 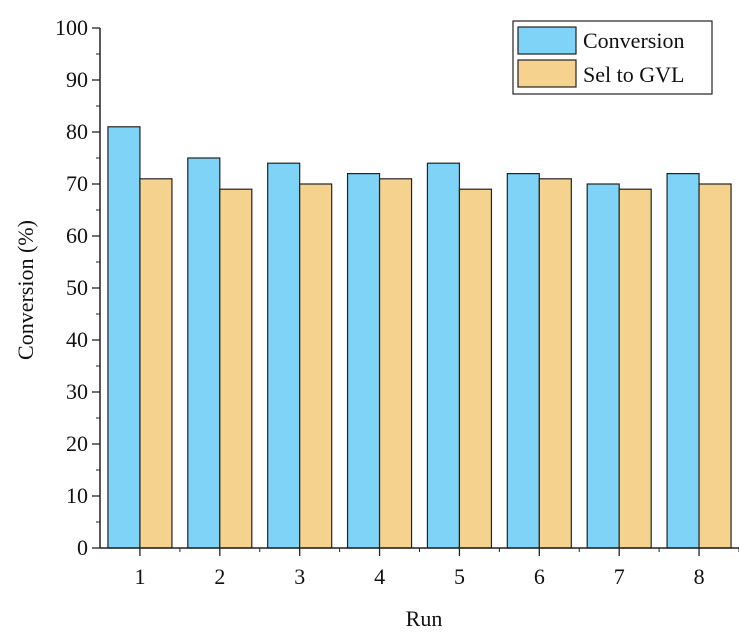 What do you see at coordinates (424, 618) in the screenshot?
I see `x-axis-title: Run` at bounding box center [424, 618].